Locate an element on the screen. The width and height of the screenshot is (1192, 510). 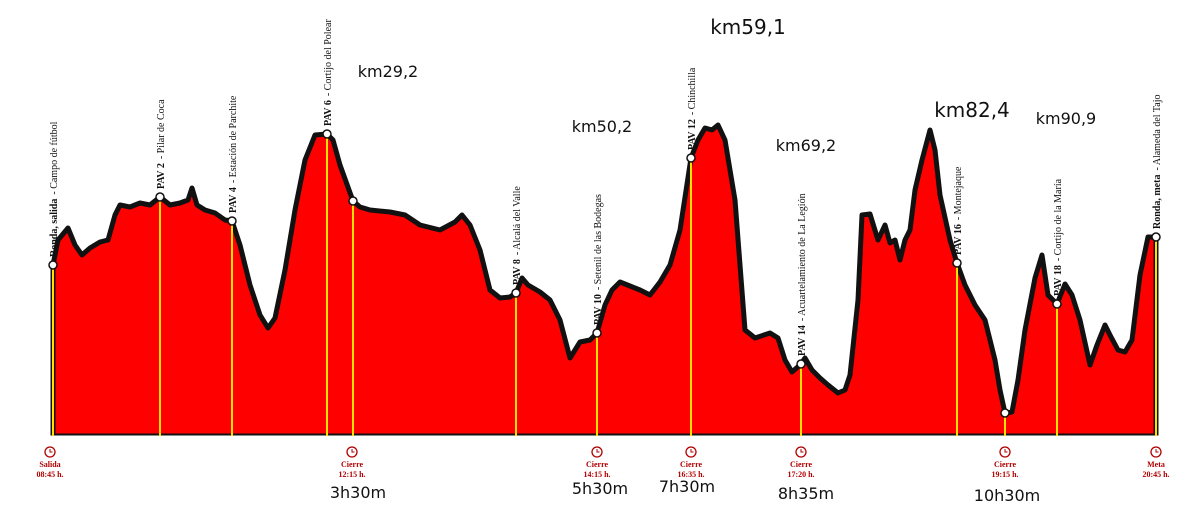
duration-label: 3h30m is located at coordinates (358, 492).